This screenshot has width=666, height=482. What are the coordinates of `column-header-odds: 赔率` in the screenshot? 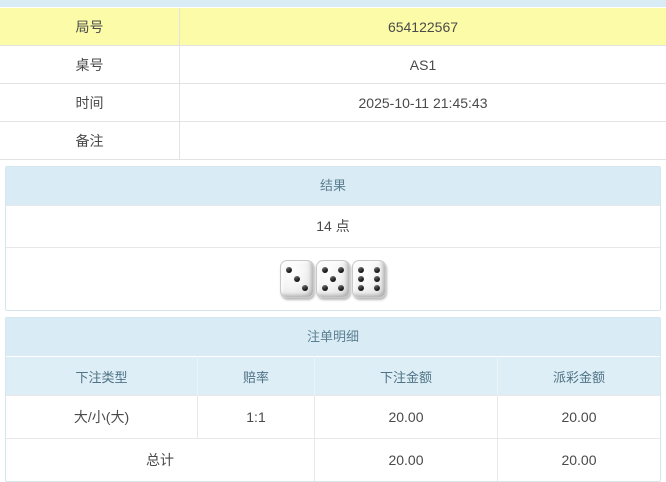 It's located at (256, 376).